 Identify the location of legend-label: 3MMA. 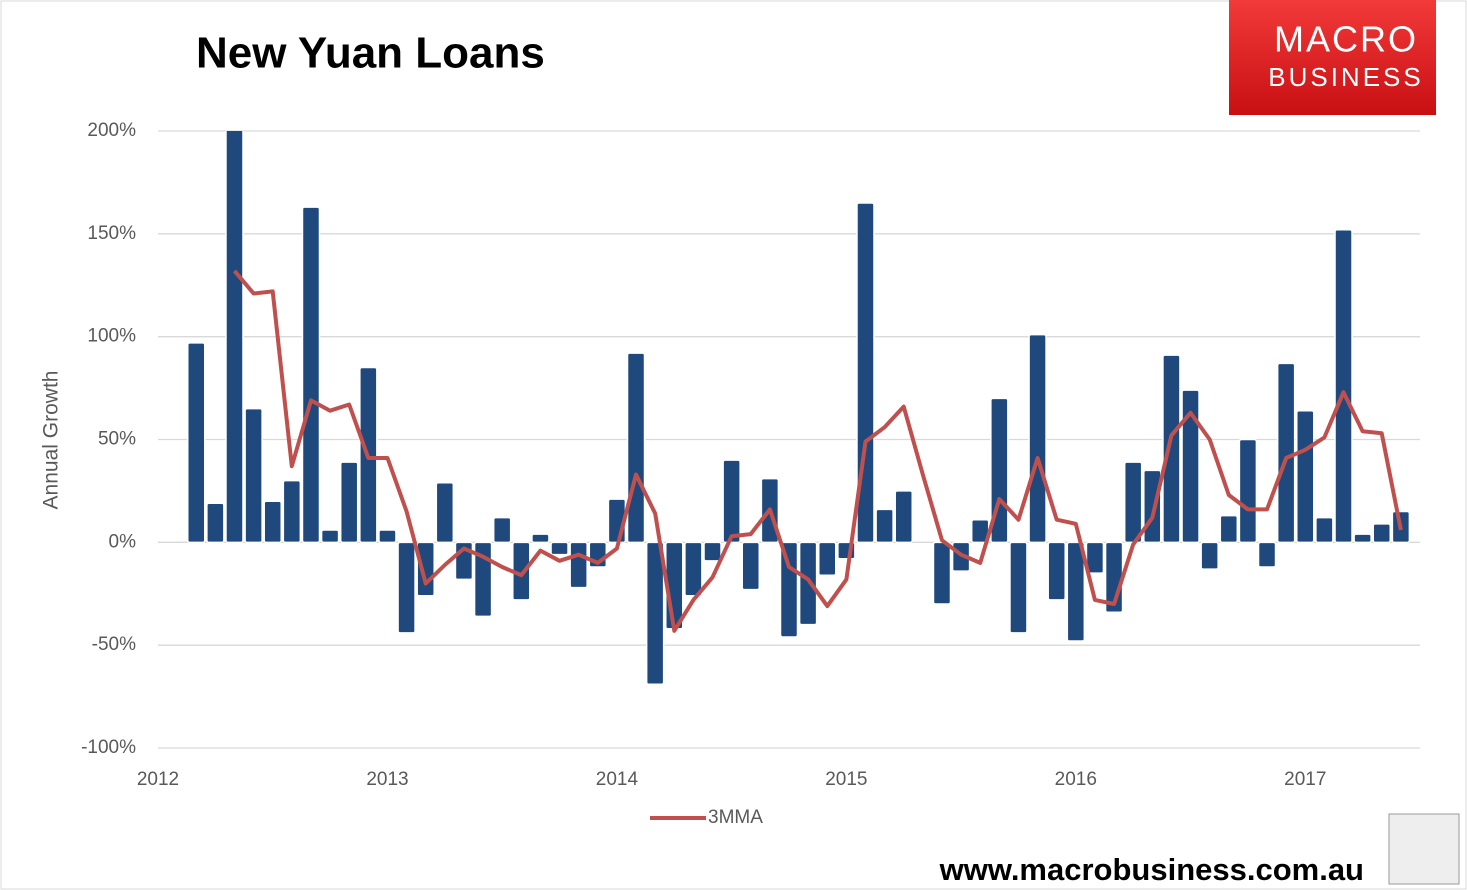
(735, 817).